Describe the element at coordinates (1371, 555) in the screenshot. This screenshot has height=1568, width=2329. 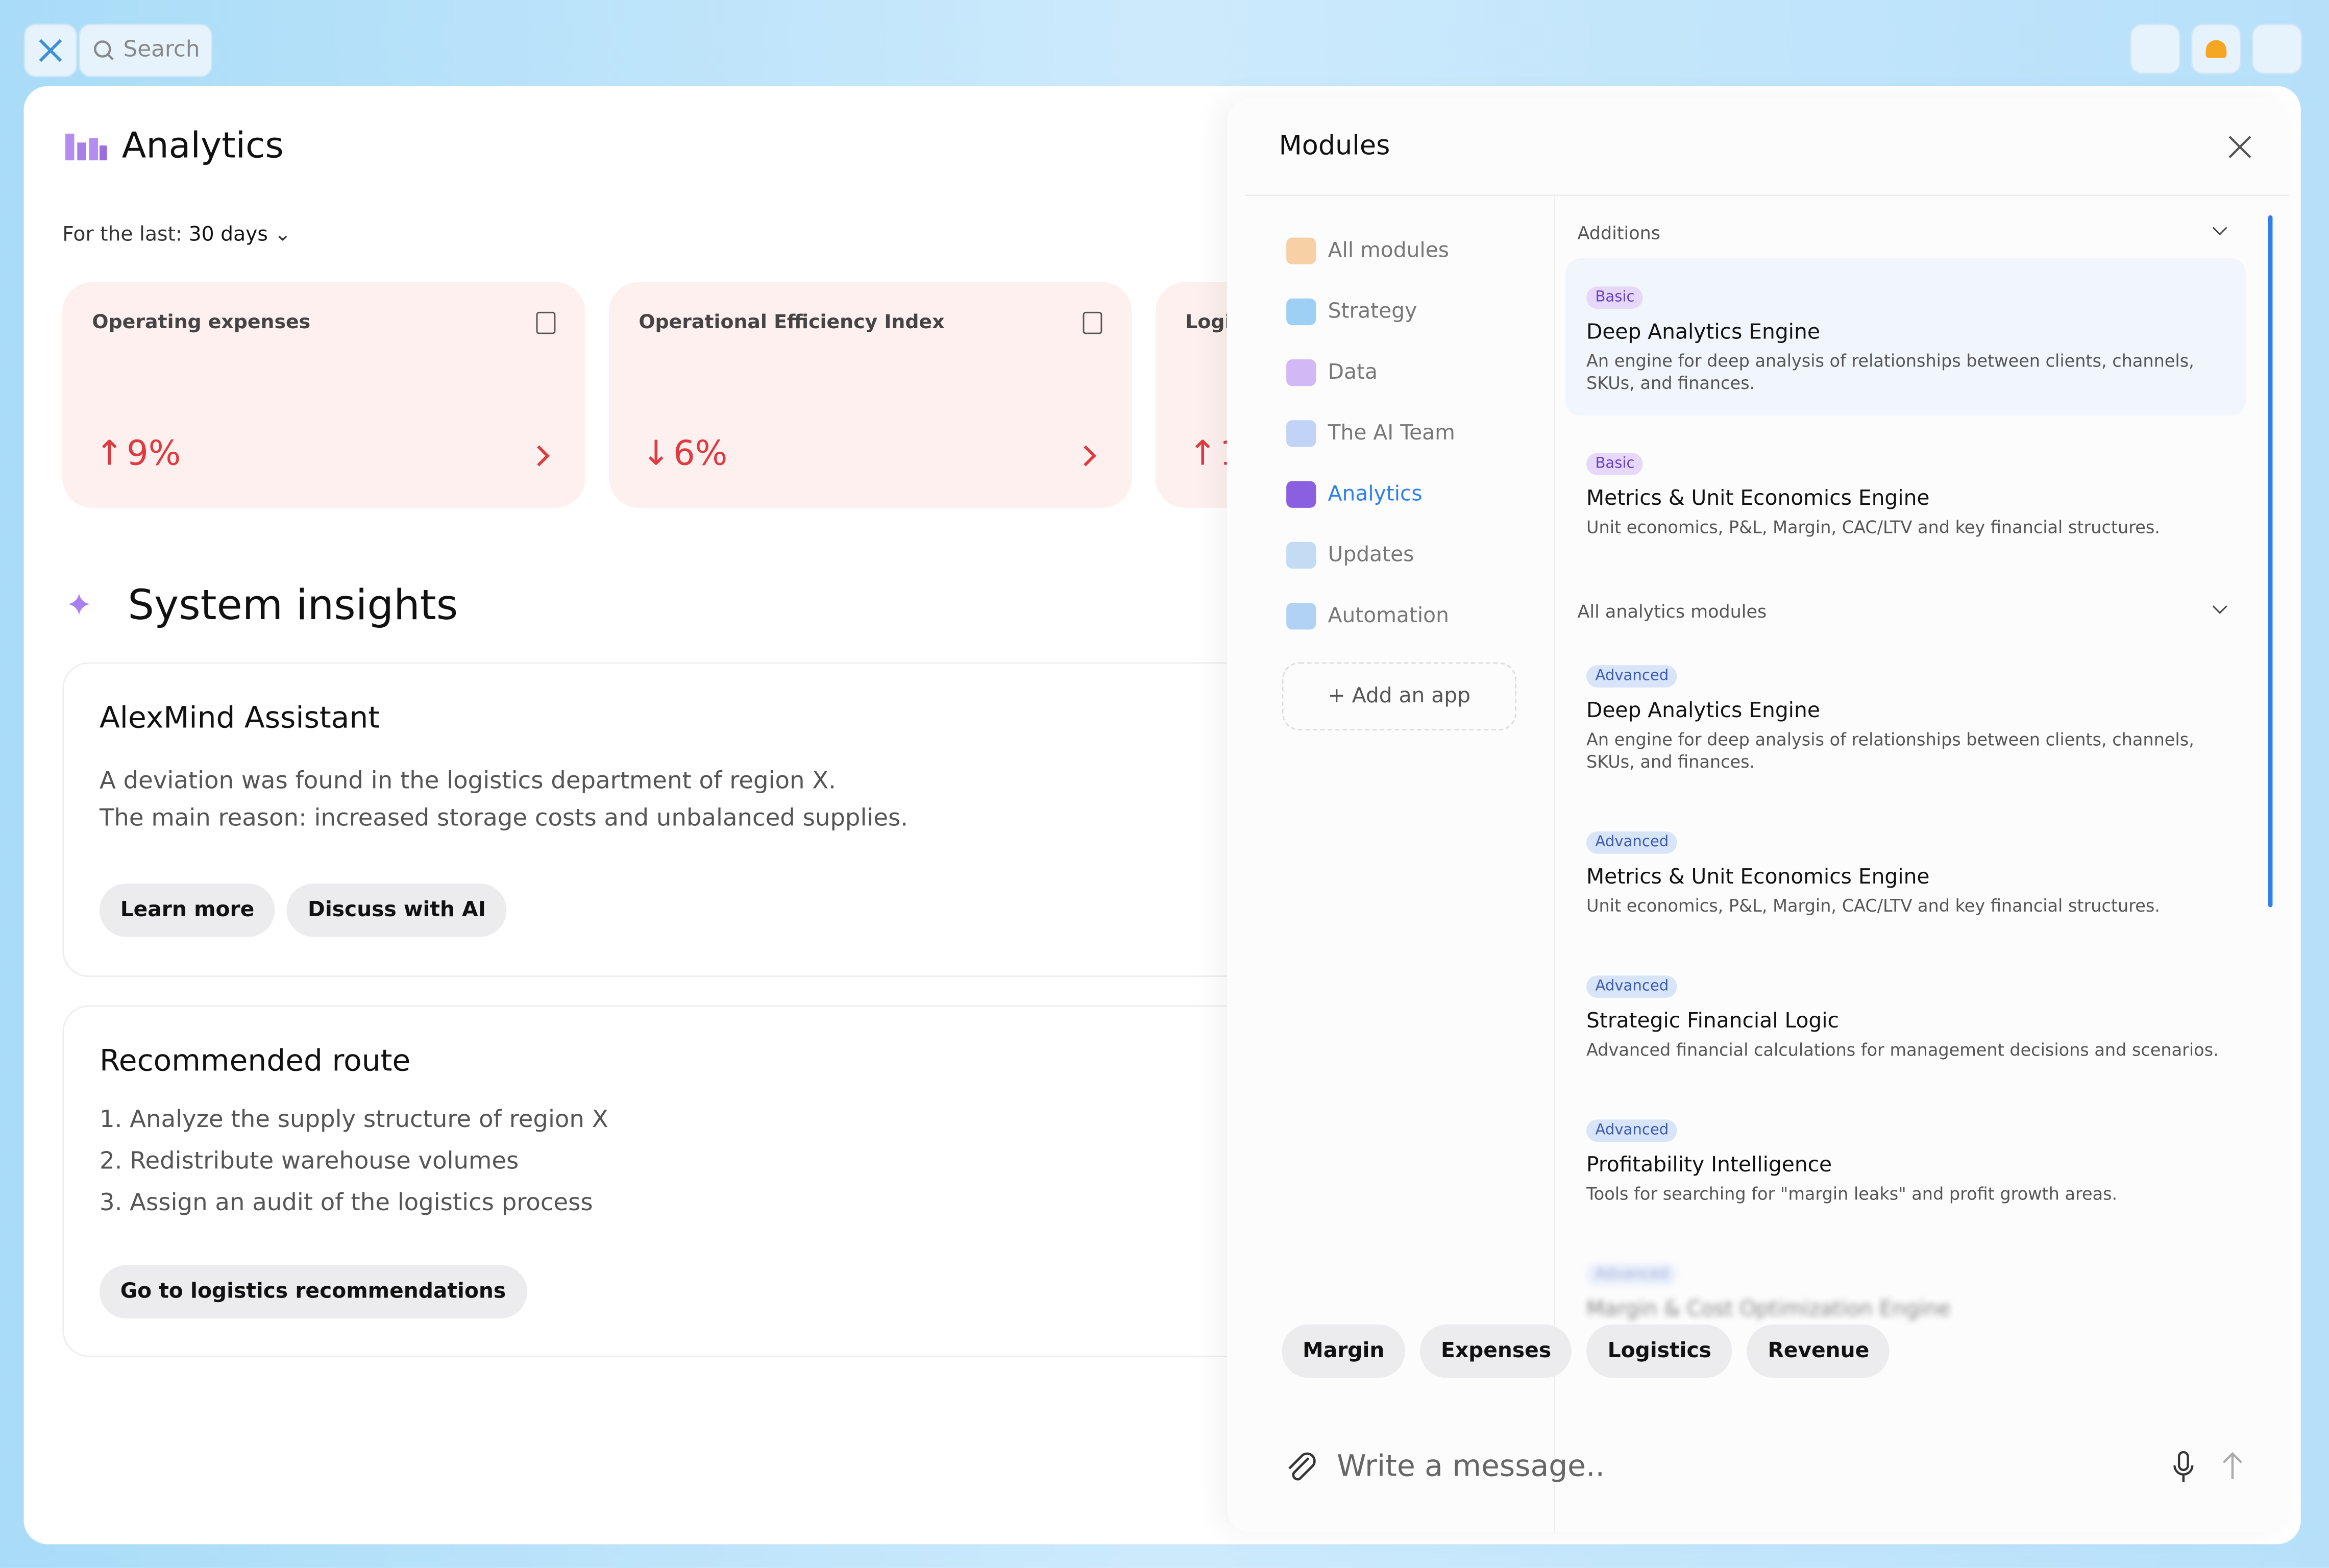
I see `nav-label: Updates` at that location.